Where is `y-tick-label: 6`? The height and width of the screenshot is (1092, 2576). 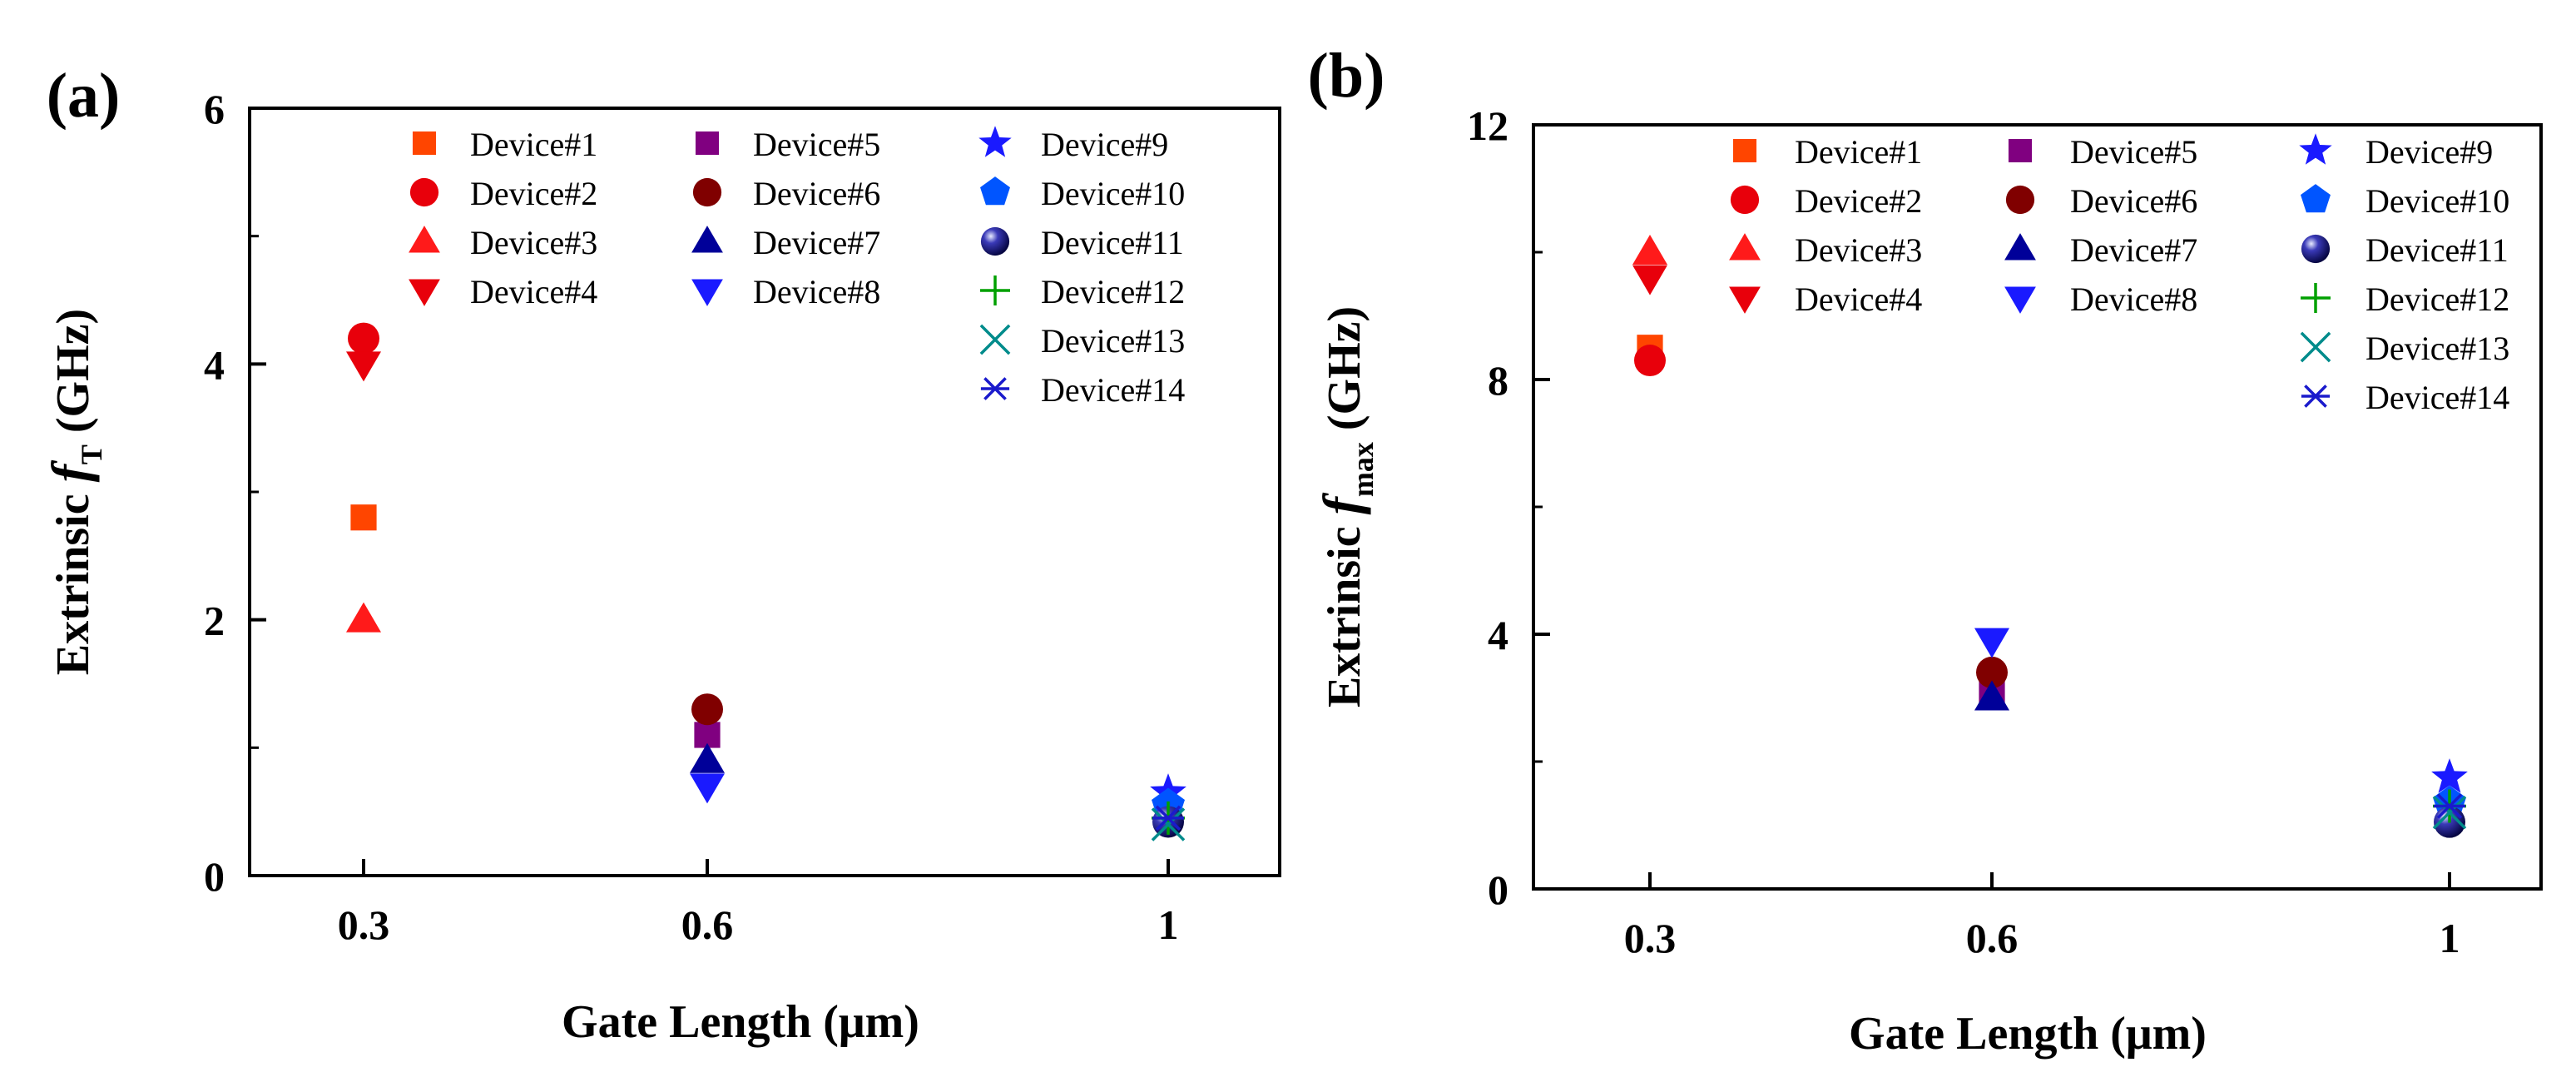
y-tick-label: 6 is located at coordinates (214, 109).